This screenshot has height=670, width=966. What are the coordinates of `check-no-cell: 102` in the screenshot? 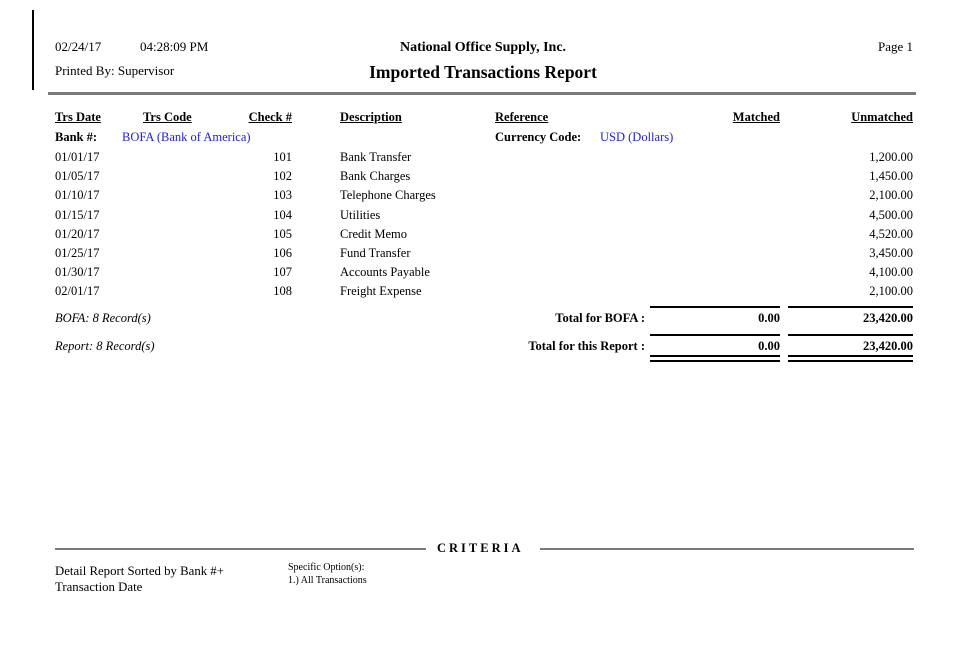 It's located at (282, 176).